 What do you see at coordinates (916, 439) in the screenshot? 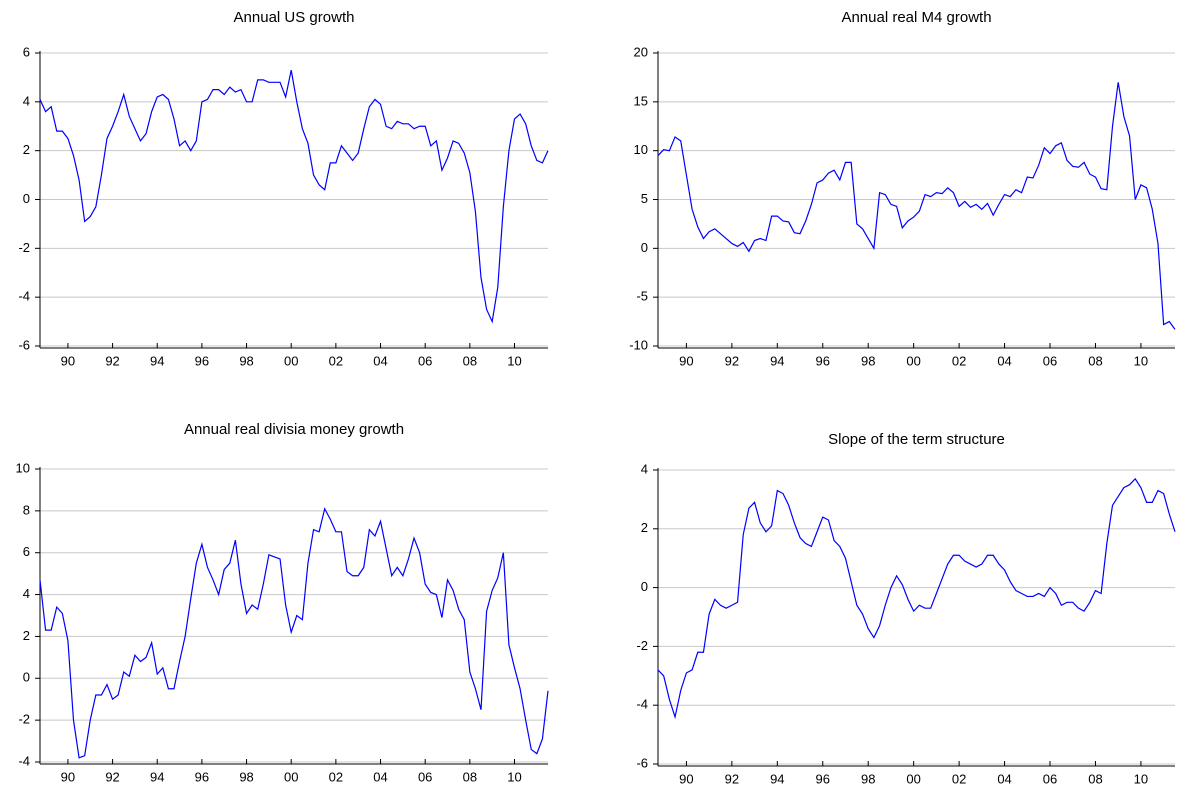
I see `chart-title: Slope of the term structure` at bounding box center [916, 439].